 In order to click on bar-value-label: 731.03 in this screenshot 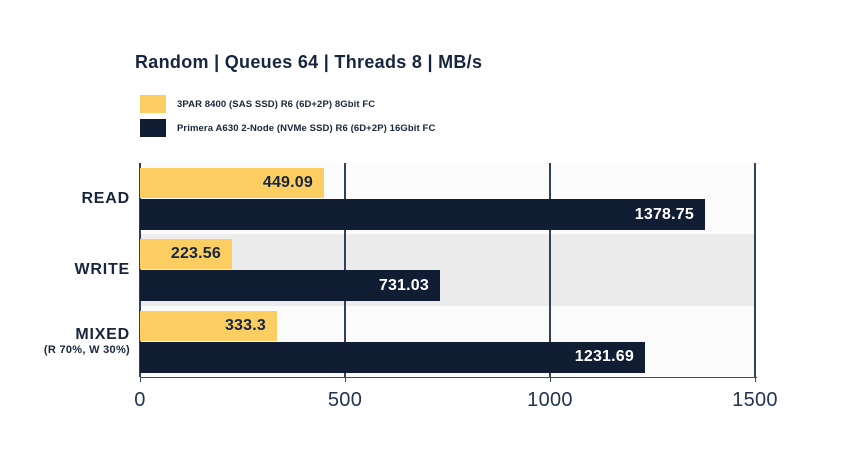, I will do `click(403, 285)`.